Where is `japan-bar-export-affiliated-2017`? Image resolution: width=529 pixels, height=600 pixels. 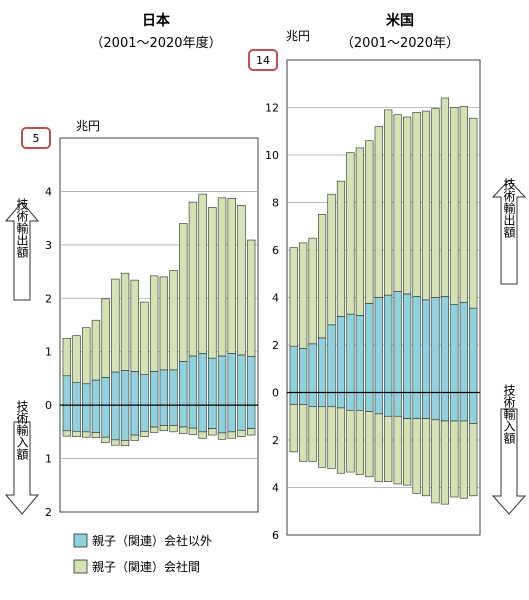
japan-bar-export-affiliated-2017 is located at coordinates (222, 277).